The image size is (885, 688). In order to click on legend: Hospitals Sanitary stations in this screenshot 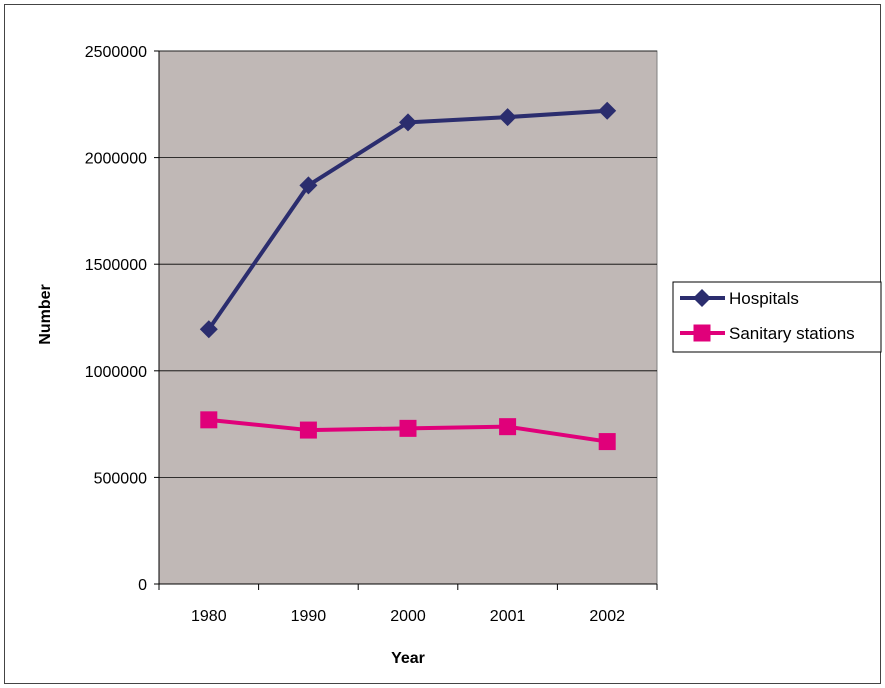, I will do `click(777, 317)`.